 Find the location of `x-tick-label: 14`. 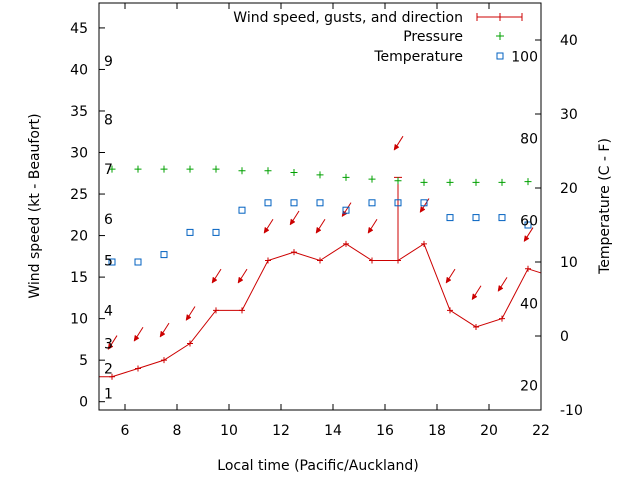

x-tick-label: 14 is located at coordinates (333, 431).